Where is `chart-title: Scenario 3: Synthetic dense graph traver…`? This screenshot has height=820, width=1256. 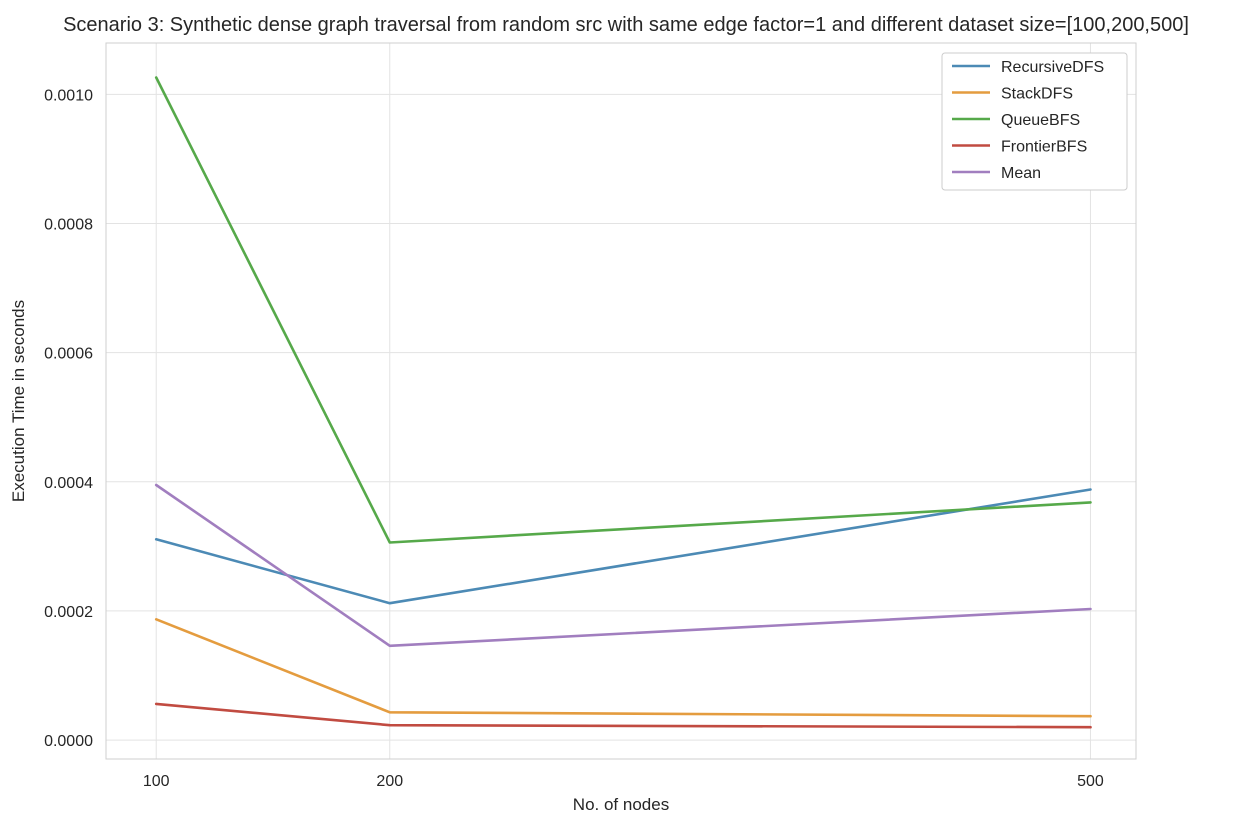 chart-title: Scenario 3: Synthetic dense graph traver… is located at coordinates (626, 25).